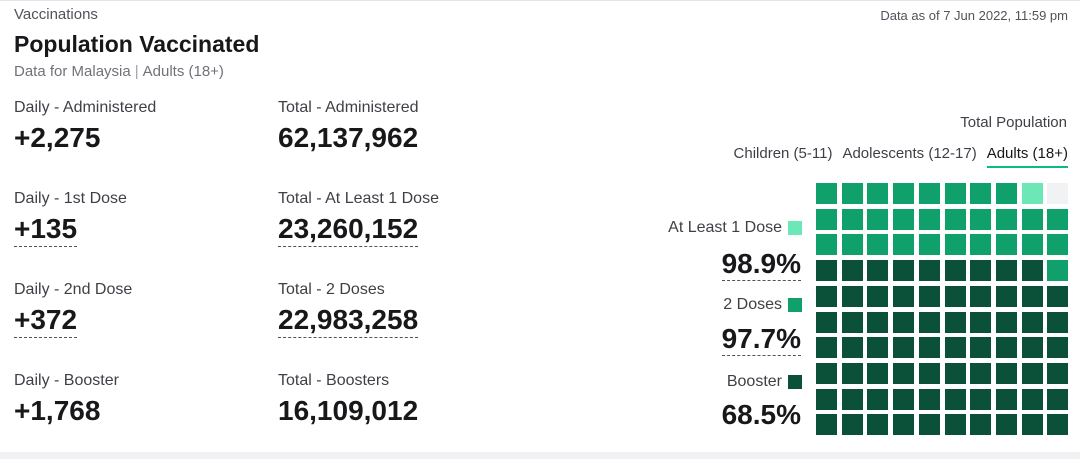  I want to click on percent-second-dose: 97.7%, so click(761, 339).